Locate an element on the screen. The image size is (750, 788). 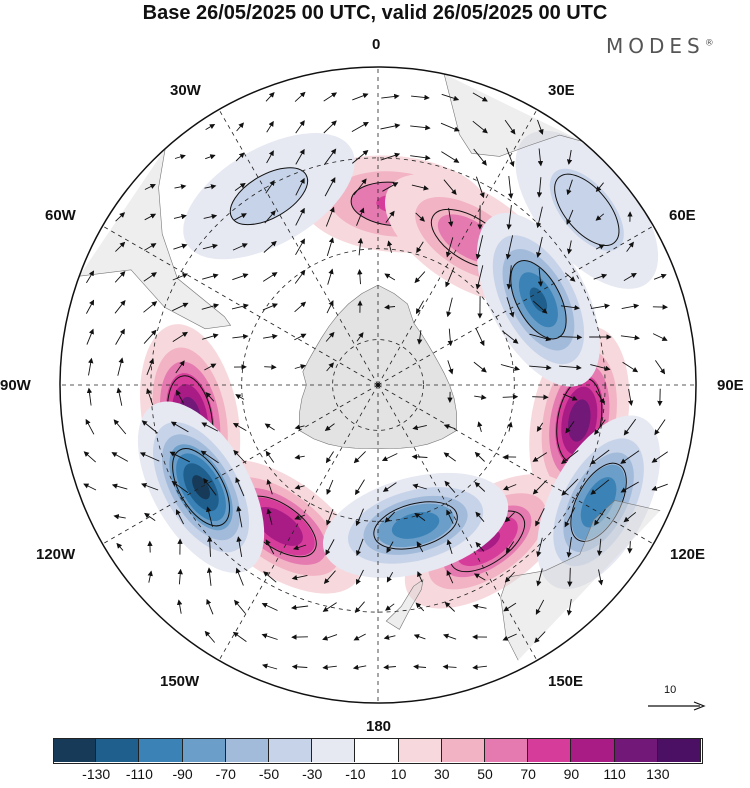
colorbar-tick-label: -50 is located at coordinates (269, 774).